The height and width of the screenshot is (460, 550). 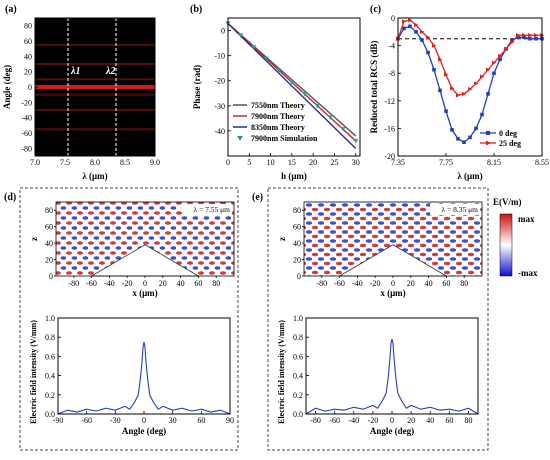 I want to click on intensity-xtick-label: 0, so click(x=144, y=420).